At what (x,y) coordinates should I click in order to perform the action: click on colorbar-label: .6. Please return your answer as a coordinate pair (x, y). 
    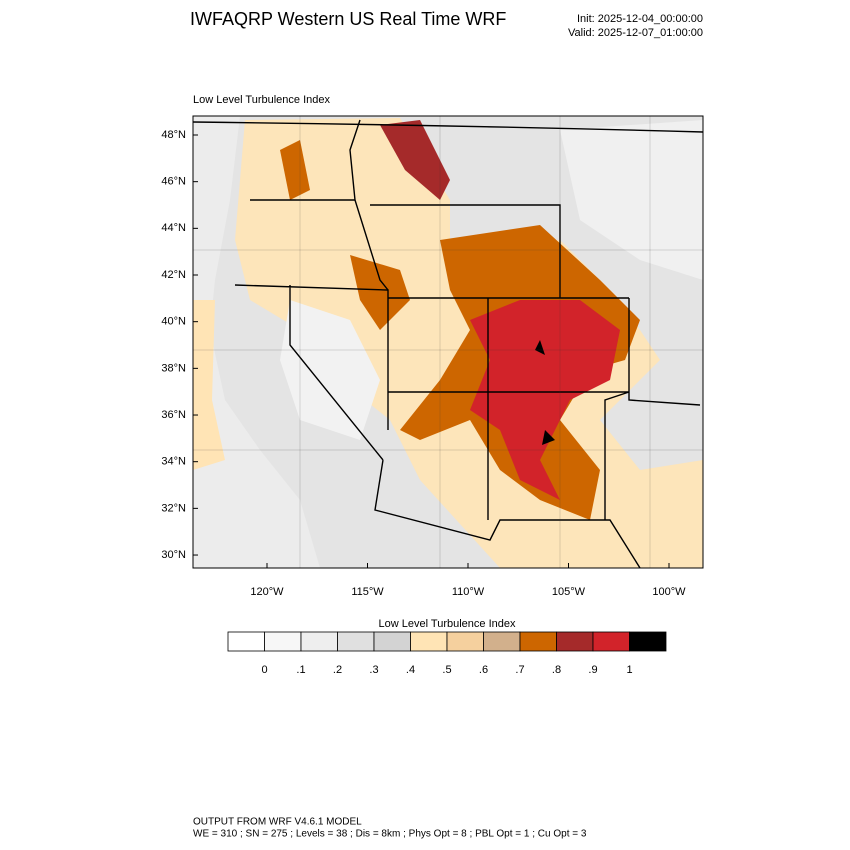
    Looking at the image, I should click on (483, 670).